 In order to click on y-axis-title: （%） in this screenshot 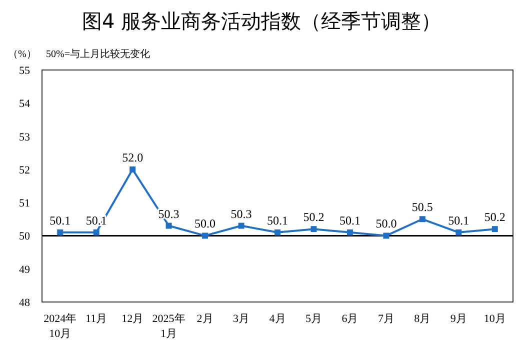, I will do `click(22, 54)`.